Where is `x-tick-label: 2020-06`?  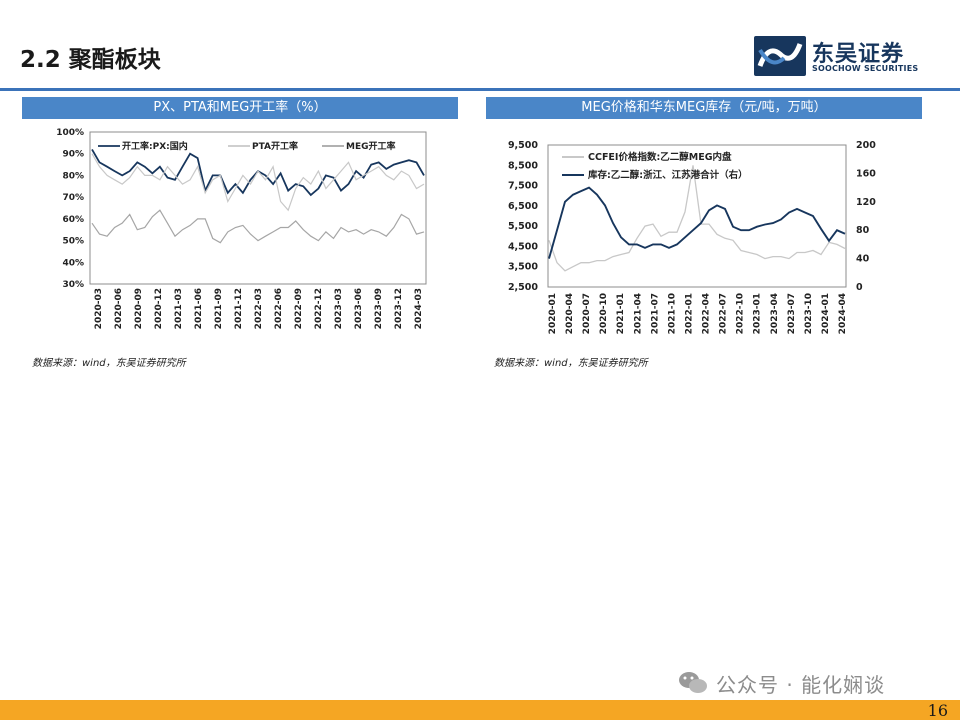 x-tick-label: 2020-06 is located at coordinates (119, 308).